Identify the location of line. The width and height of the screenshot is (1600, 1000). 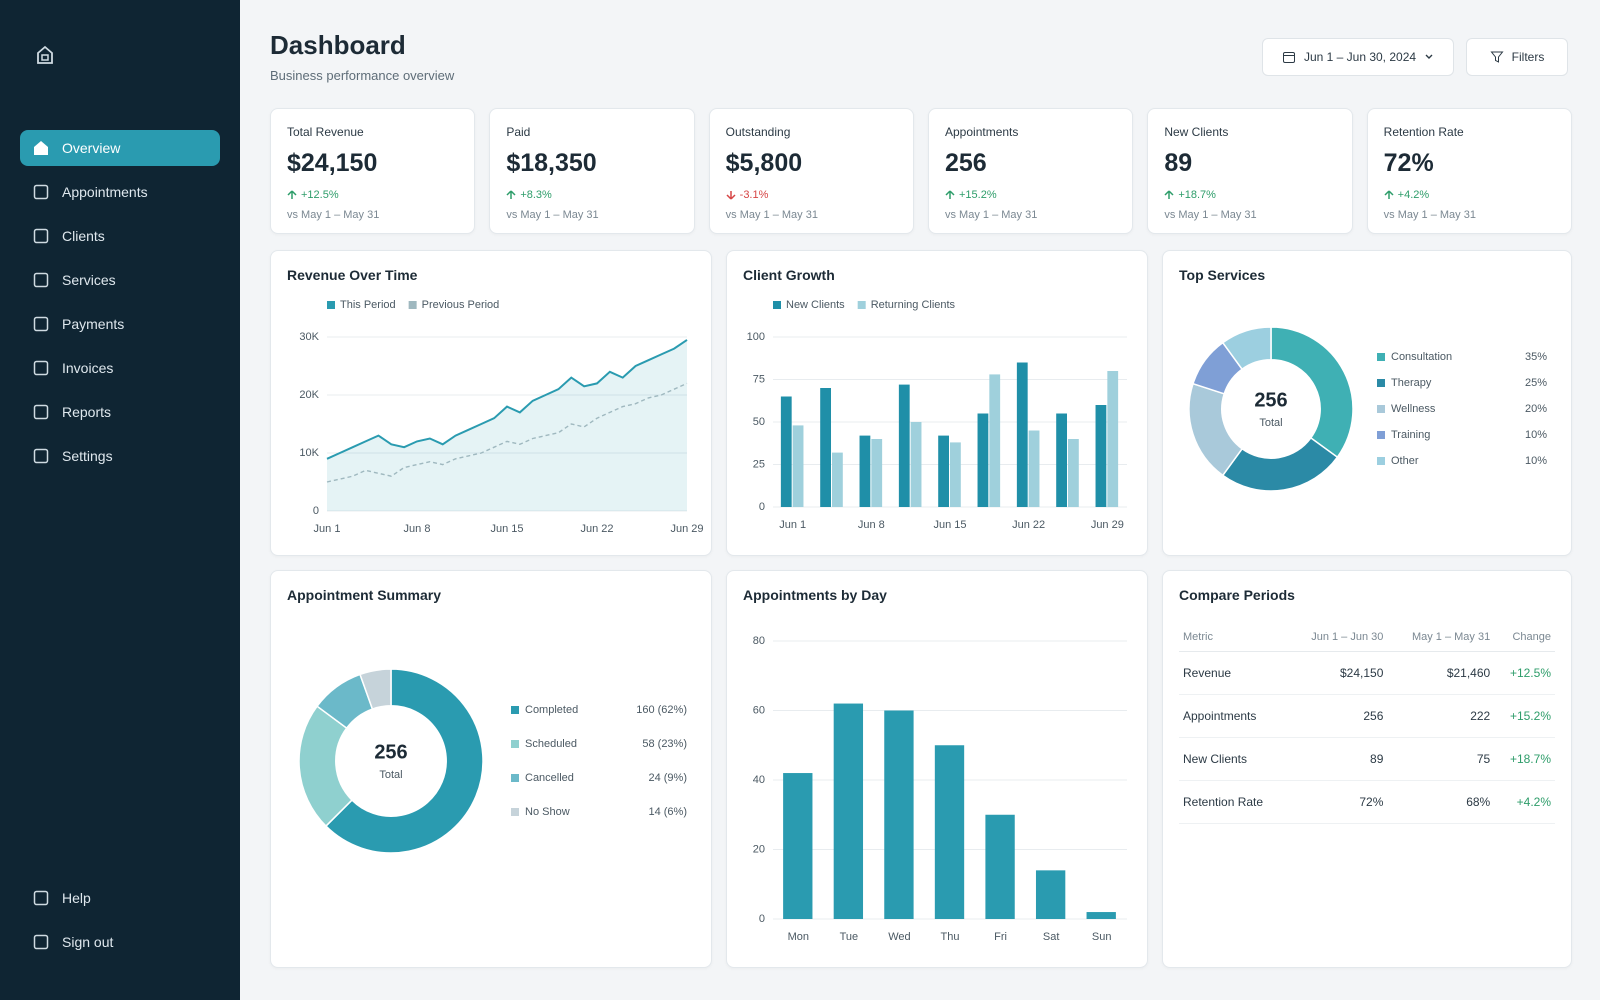
(507, 432).